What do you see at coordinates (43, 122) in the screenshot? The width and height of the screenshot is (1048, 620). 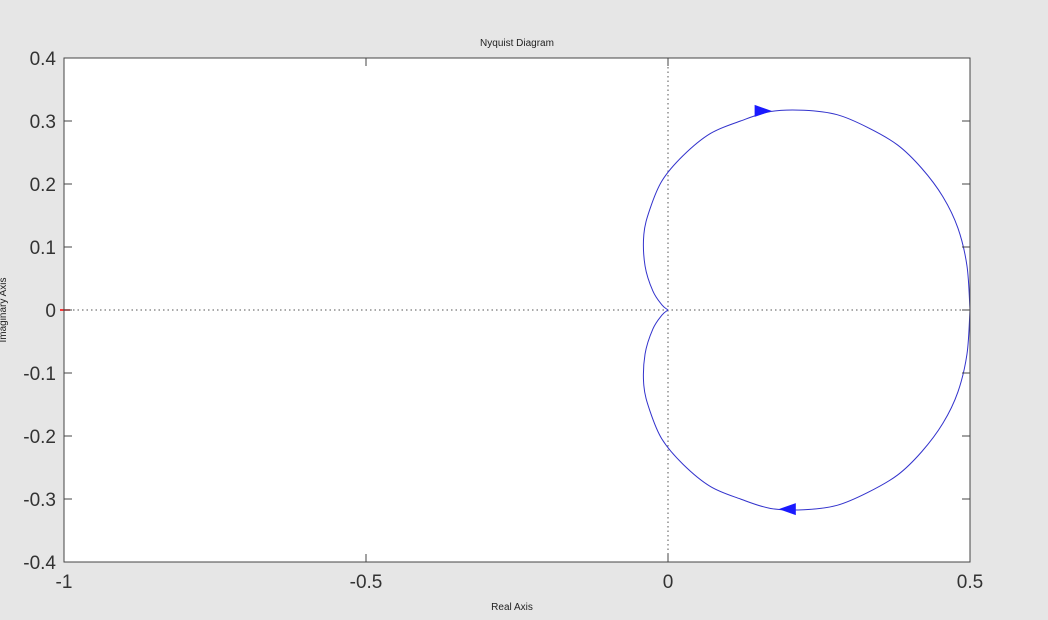 I see `y-tick-label: 0.3` at bounding box center [43, 122].